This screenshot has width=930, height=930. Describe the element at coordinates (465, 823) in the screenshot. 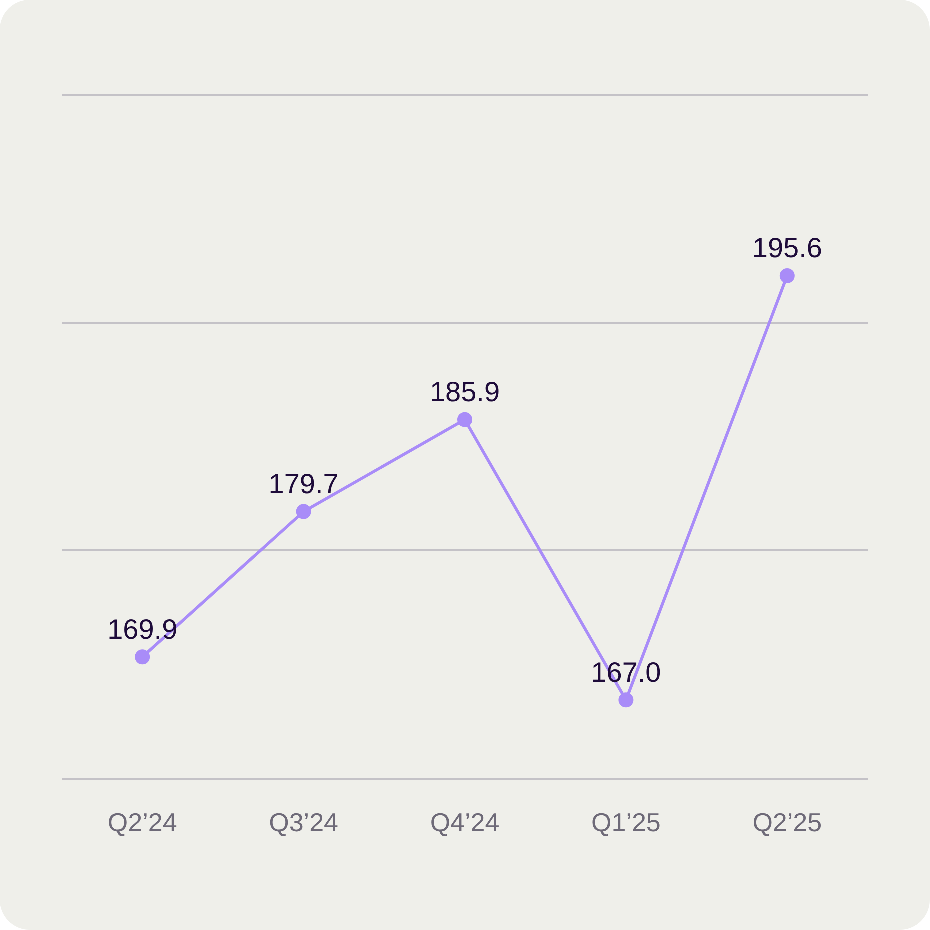

I see `x-tick-label: Q4’24` at that location.